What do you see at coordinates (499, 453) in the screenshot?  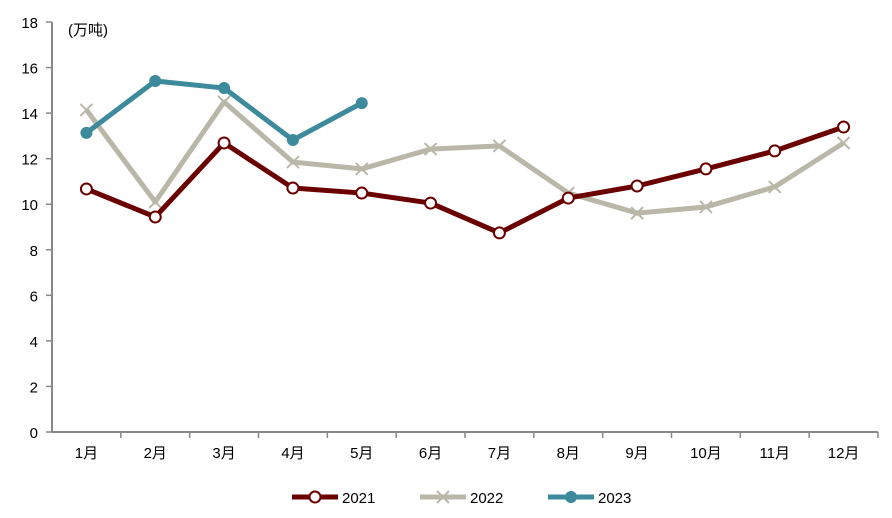 I see `x-tick-label: 7月` at bounding box center [499, 453].